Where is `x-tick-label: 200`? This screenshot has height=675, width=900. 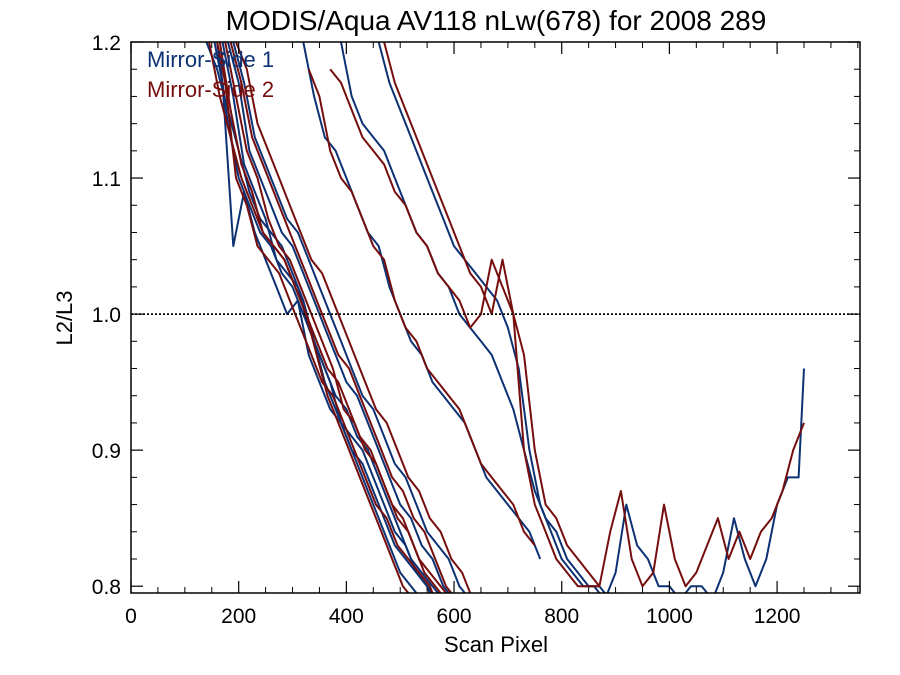
x-tick-label: 200 is located at coordinates (238, 616).